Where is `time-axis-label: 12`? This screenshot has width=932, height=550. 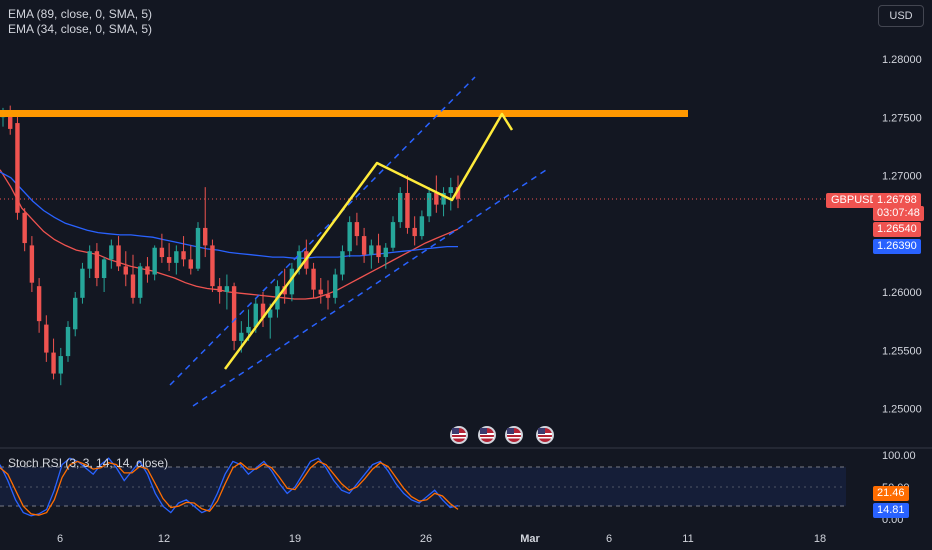
time-axis-label: 12 is located at coordinates (164, 539).